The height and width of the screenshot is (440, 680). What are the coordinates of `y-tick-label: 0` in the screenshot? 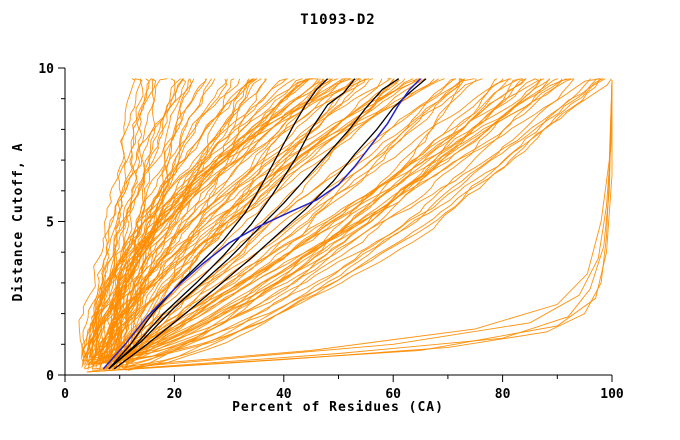 It's located at (50, 376).